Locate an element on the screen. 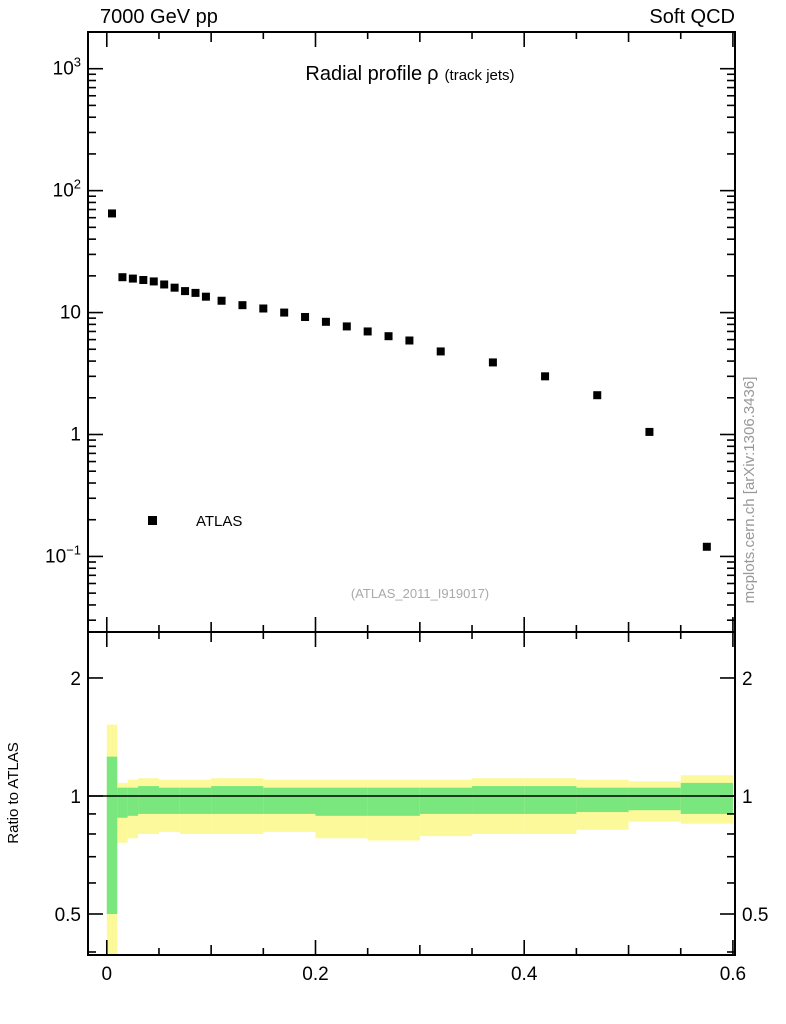  beam-energy-label: 7000 GeV pp is located at coordinates (159, 17).